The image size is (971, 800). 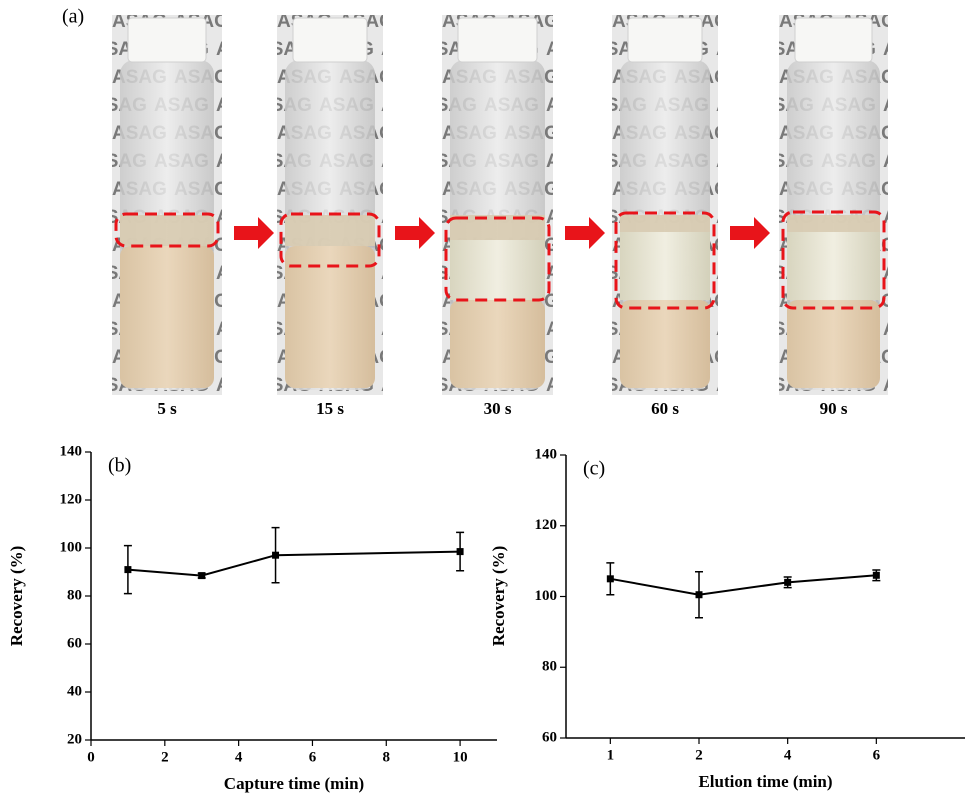 I want to click on caption: 60 s, so click(x=665, y=408).